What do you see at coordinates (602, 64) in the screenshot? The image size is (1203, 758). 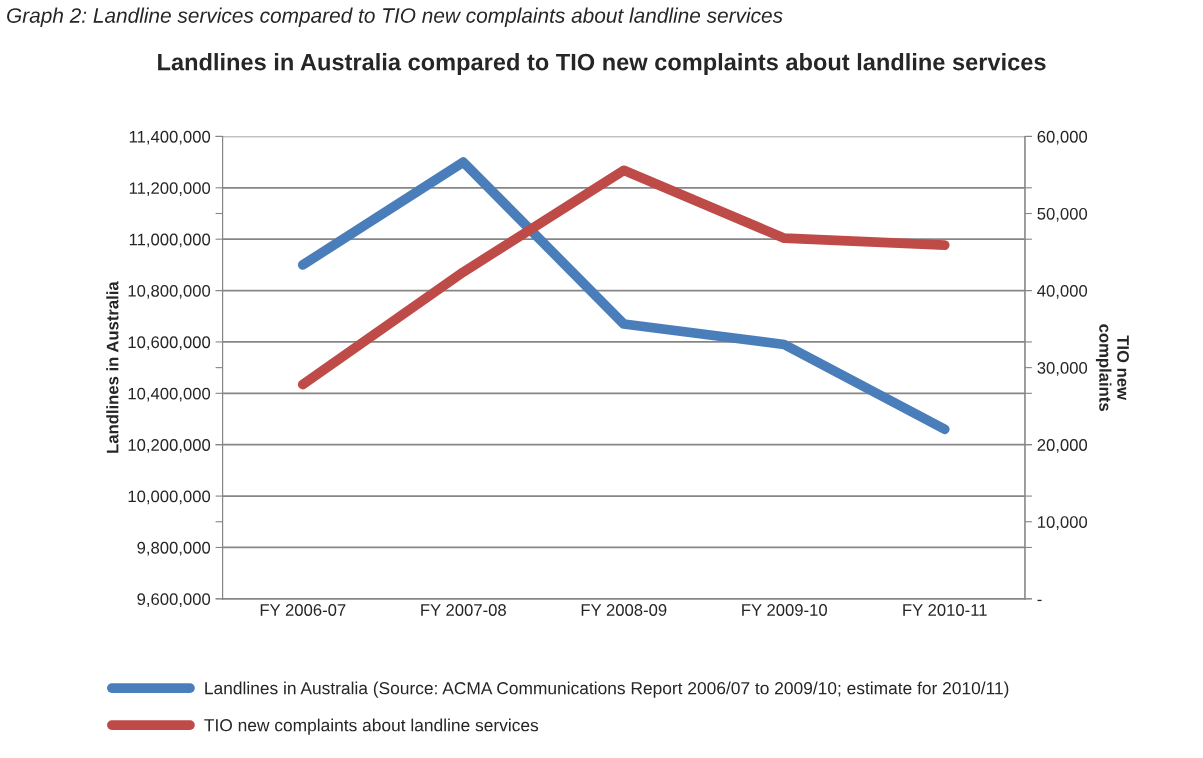 I see `chart-title: Landlines in Australia compared to TIO new complaints about landline services` at bounding box center [602, 64].